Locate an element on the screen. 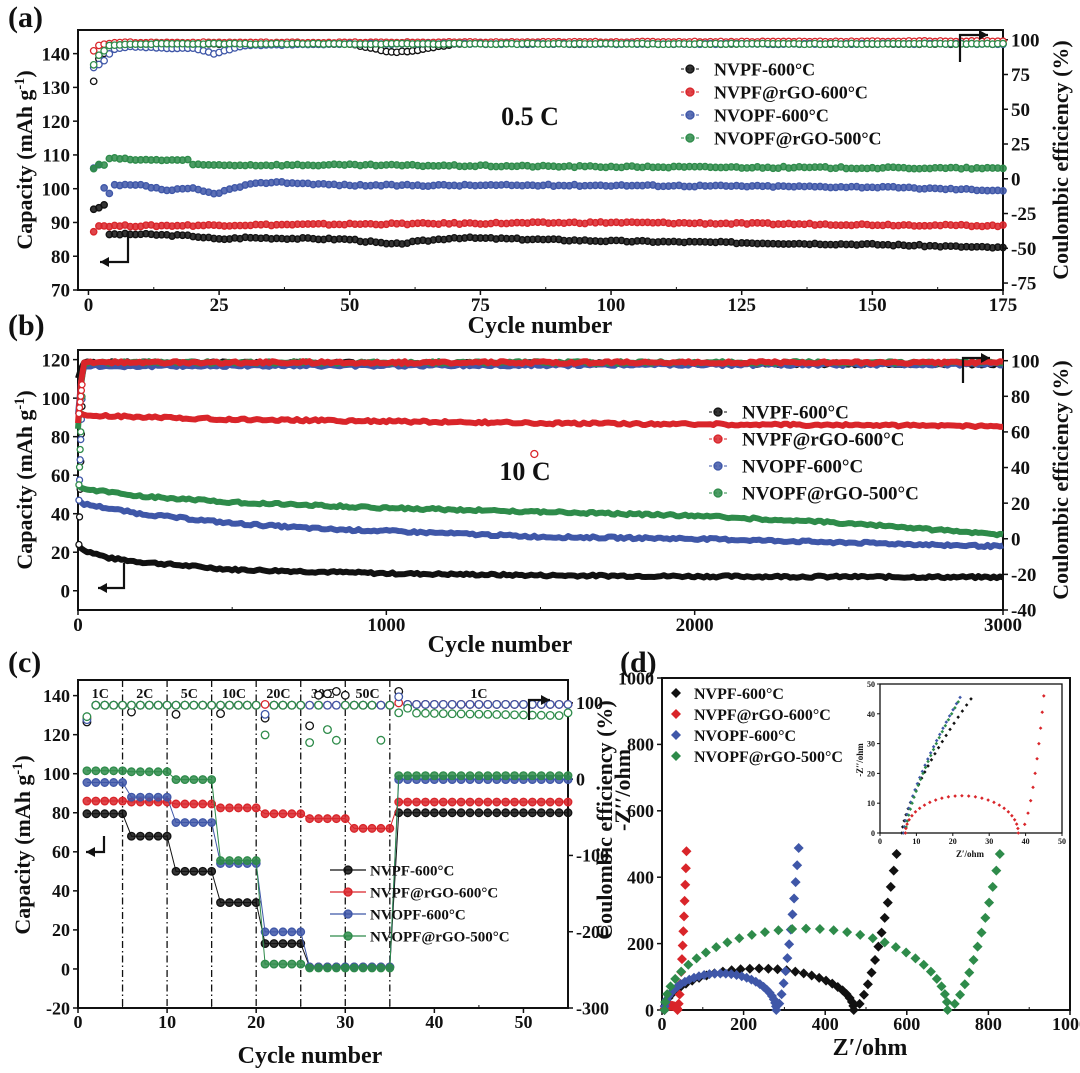 The width and height of the screenshot is (1080, 1073). x-tick-label: 75 is located at coordinates (480, 305).